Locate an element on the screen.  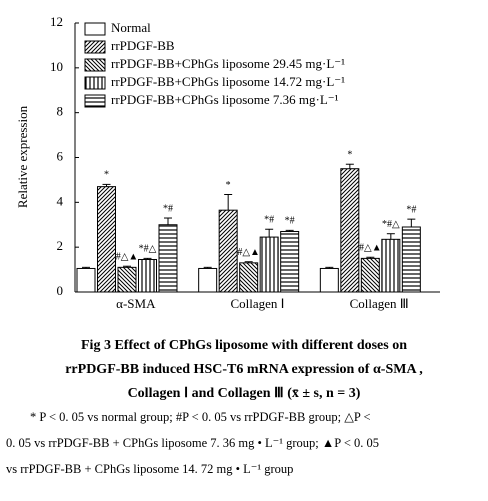
y-tick-label: 12 is located at coordinates (56, 21).